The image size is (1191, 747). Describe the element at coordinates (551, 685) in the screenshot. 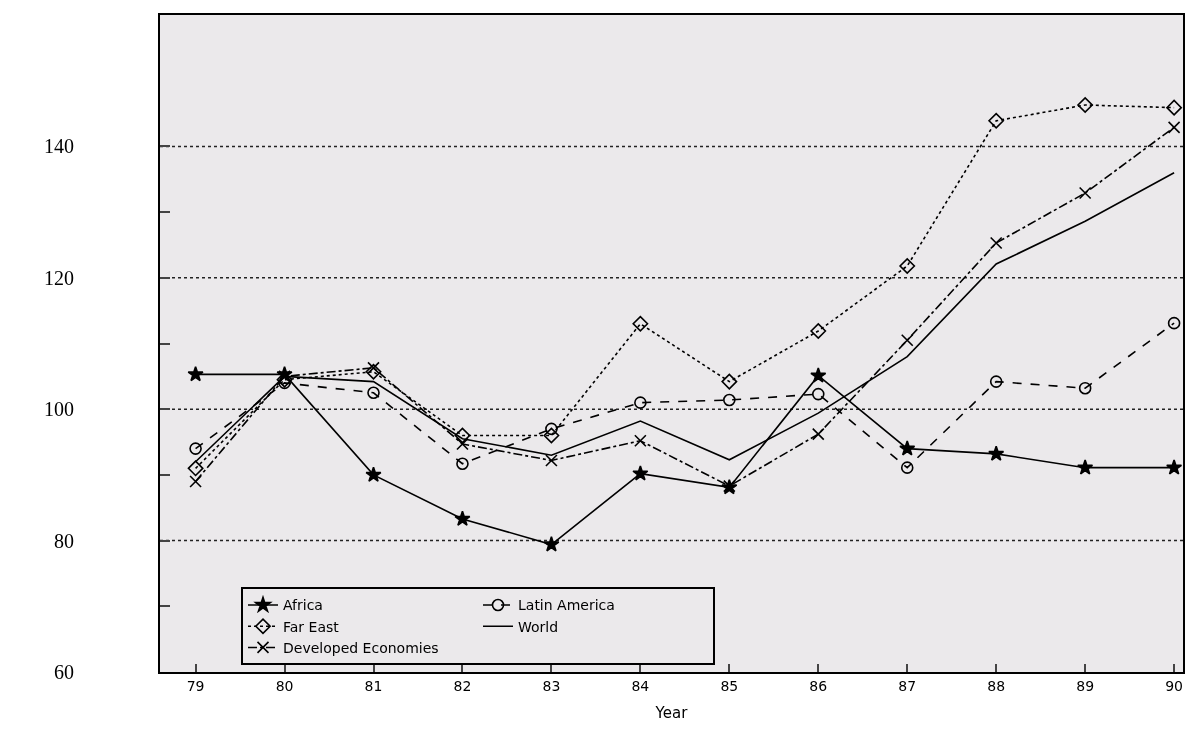

I see `x-tick-label: 83` at that location.